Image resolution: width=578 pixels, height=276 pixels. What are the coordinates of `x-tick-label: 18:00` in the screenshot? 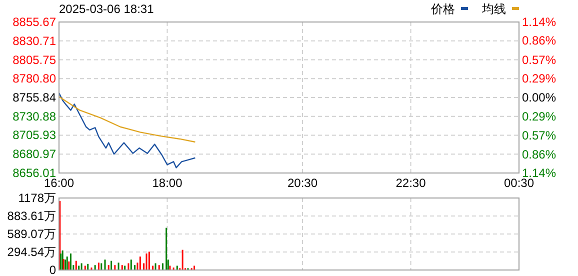 It's located at (167, 183).